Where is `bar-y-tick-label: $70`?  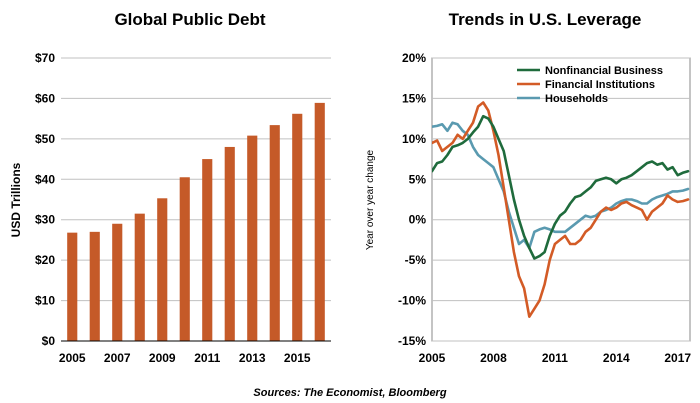 bar-y-tick-label: $70 is located at coordinates (45, 58).